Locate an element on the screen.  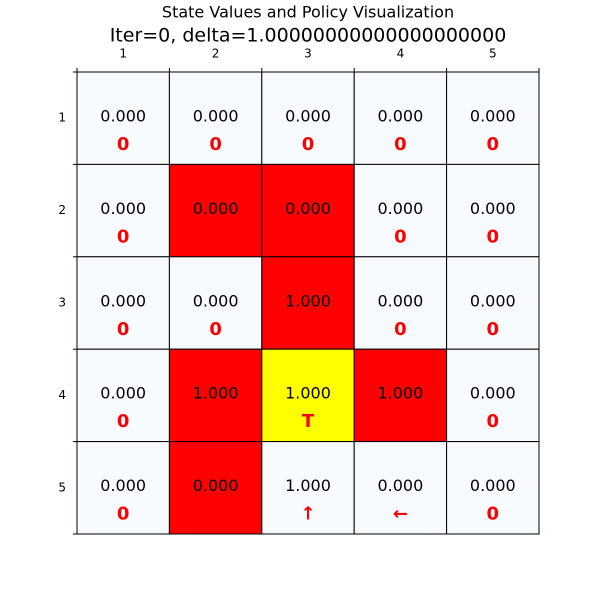
cell-policy: ↑ is located at coordinates (307, 514).